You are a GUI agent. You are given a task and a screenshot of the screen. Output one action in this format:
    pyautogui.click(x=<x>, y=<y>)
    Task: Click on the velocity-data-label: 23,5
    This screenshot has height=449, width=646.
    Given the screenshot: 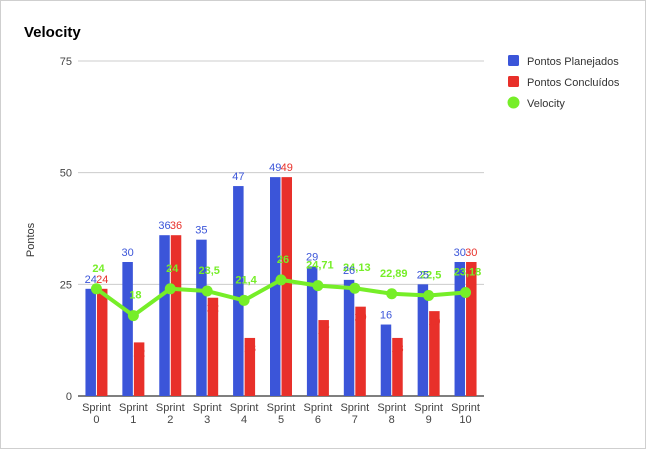 What is the action you would take?
    pyautogui.click(x=208, y=271)
    